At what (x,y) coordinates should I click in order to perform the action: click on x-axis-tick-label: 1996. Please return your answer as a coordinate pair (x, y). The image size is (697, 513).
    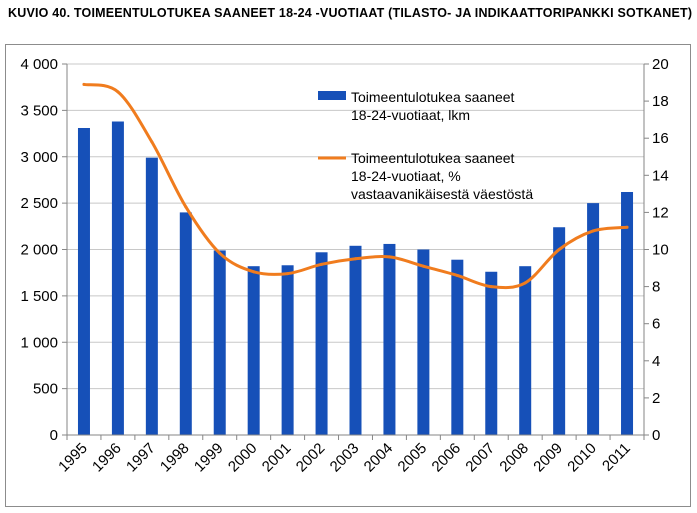
    Looking at the image, I should click on (107, 458).